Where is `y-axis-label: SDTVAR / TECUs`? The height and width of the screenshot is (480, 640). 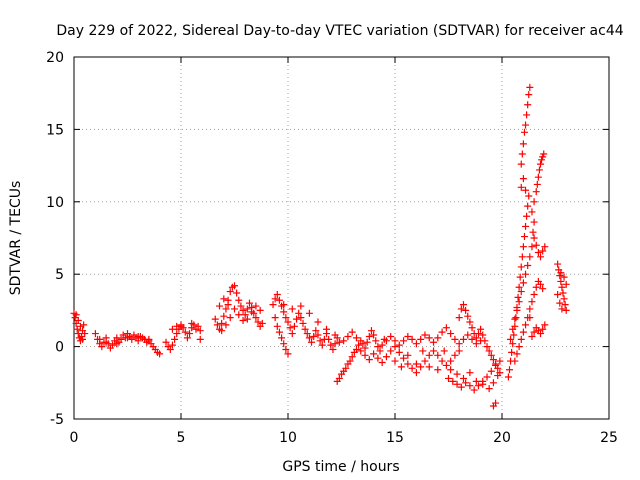
y-axis-label: SDTVAR / TECUs is located at coordinates (16, 238).